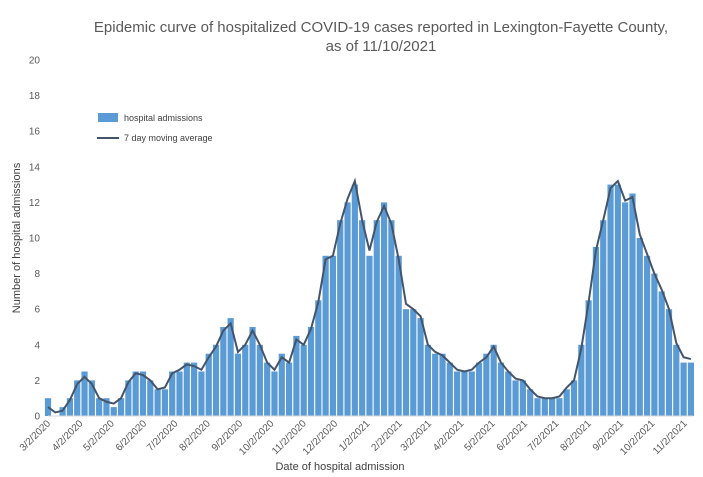 This screenshot has width=703, height=477. I want to click on x-tick-label: 5/2/2021, so click(480, 436).